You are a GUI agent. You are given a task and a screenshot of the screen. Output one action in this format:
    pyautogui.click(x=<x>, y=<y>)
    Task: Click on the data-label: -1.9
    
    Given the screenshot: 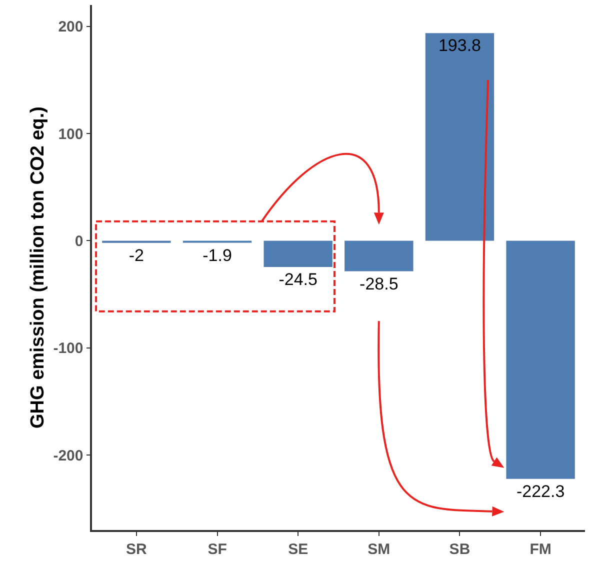 What is the action you would take?
    pyautogui.click(x=217, y=255)
    